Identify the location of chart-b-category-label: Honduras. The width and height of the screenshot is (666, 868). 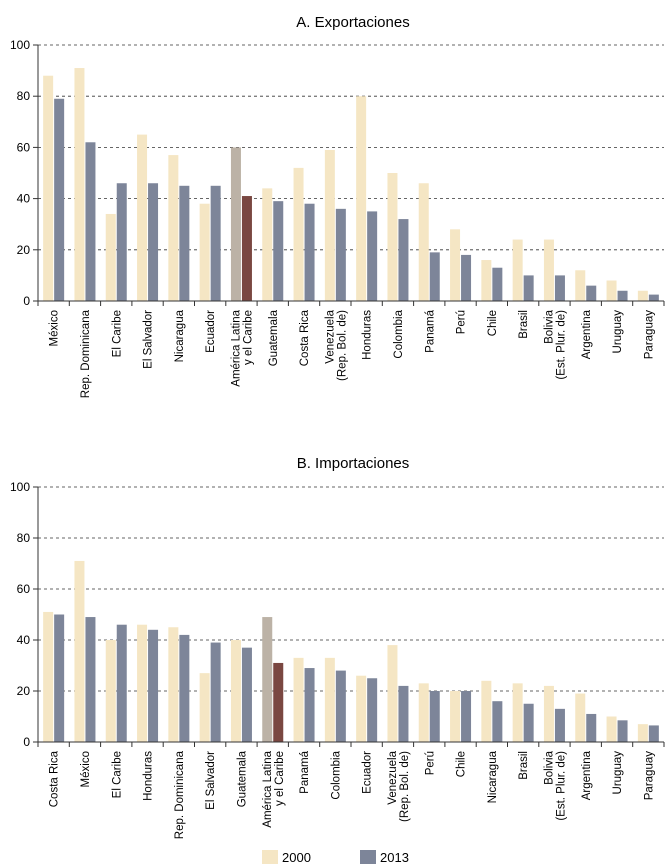
(149, 776).